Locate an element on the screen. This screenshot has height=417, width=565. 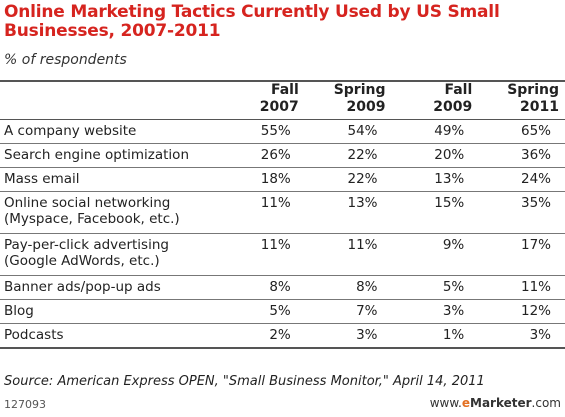
emarketer-logo: www.eMarketer.com is located at coordinates (495, 403).